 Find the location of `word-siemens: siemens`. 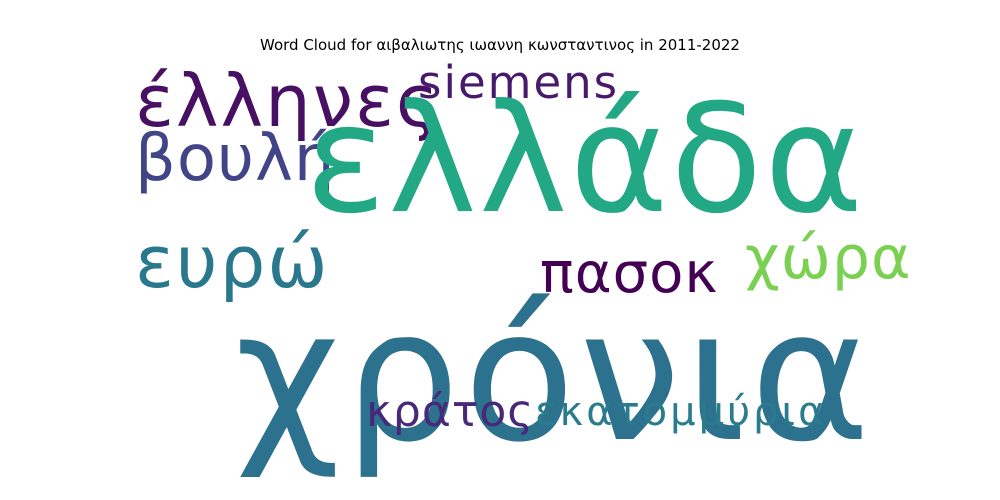

word-siemens: siemens is located at coordinates (519, 82).